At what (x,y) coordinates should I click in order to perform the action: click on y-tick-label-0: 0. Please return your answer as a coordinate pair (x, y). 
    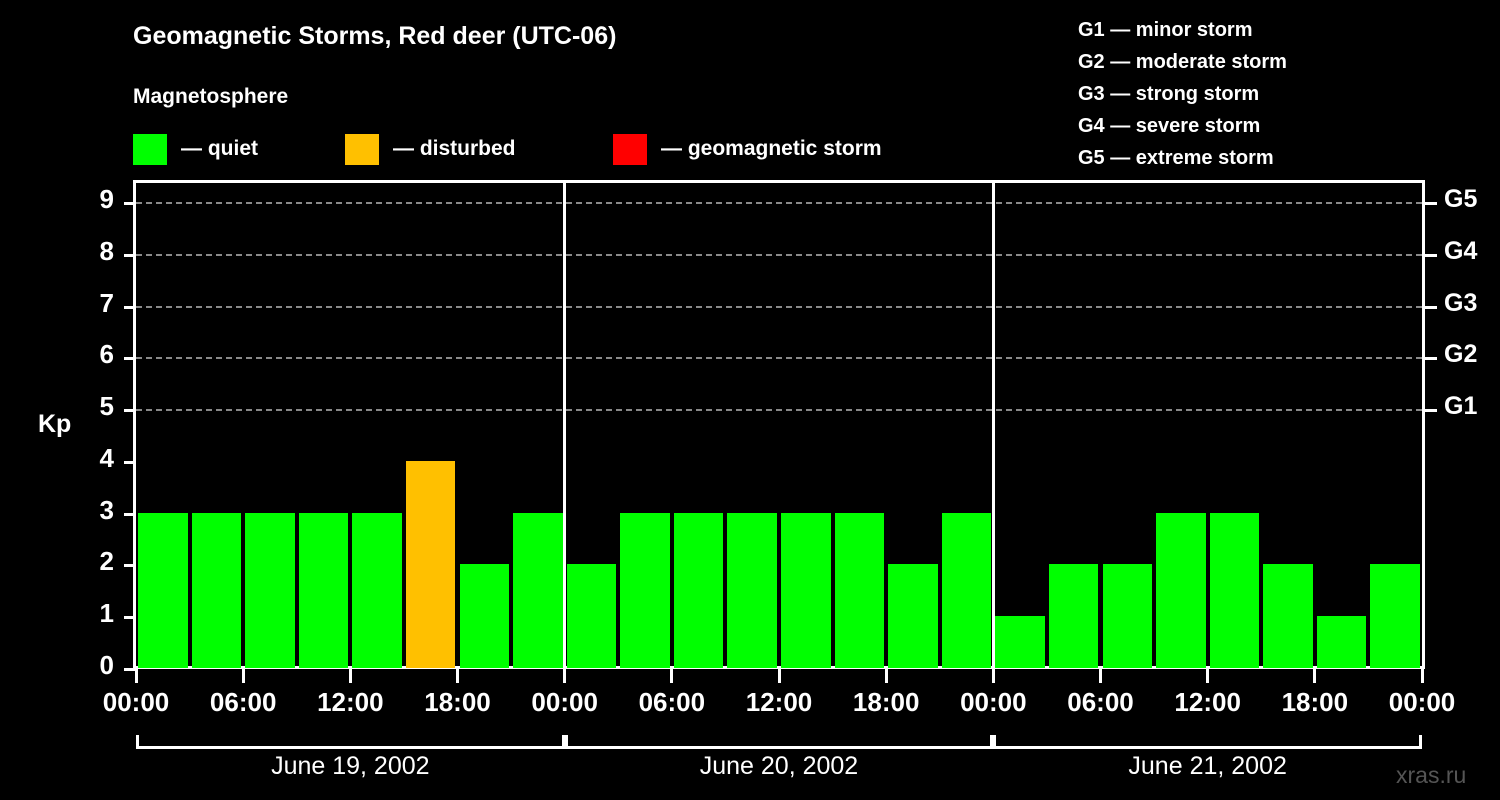
    Looking at the image, I should click on (106, 665).